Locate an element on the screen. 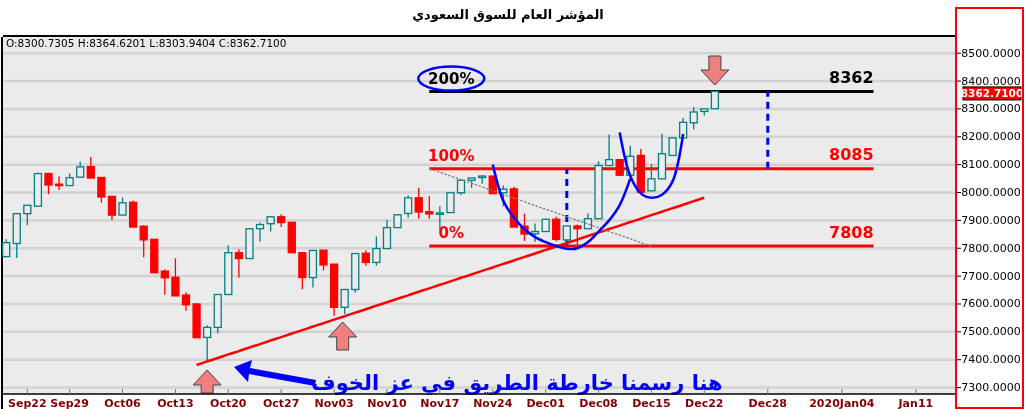 This screenshot has height=409, width=1027. y-tick-label: 7300.0000 is located at coordinates (991, 388).